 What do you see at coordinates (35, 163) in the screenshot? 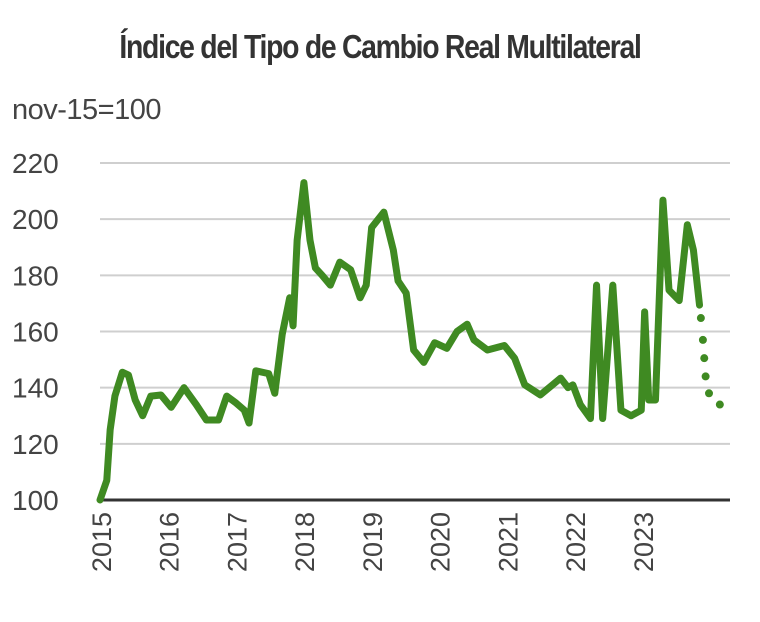
I see `y-tick-label: 220` at bounding box center [35, 163].